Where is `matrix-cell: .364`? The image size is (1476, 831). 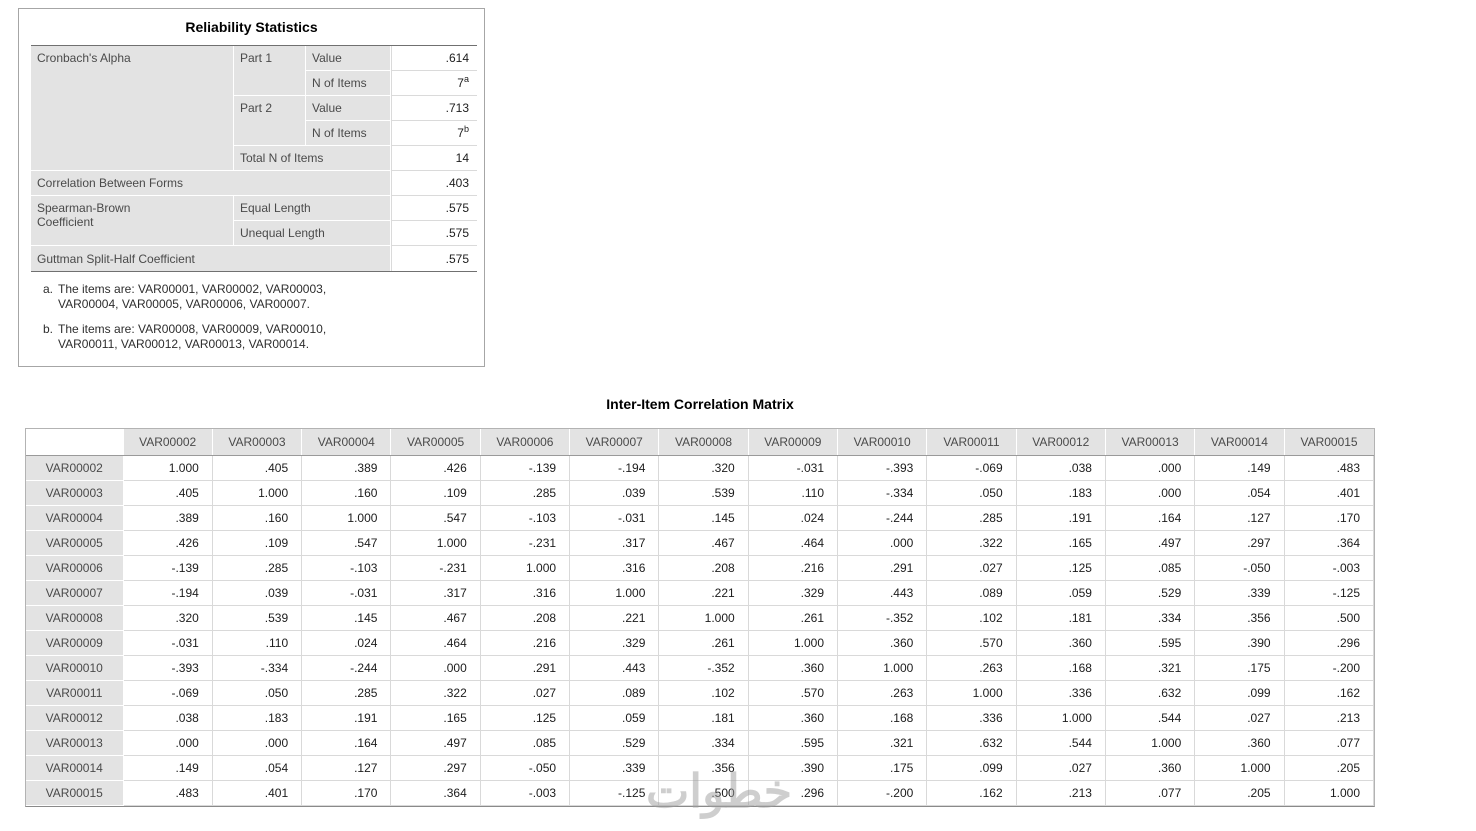
matrix-cell: .364 is located at coordinates (435, 792).